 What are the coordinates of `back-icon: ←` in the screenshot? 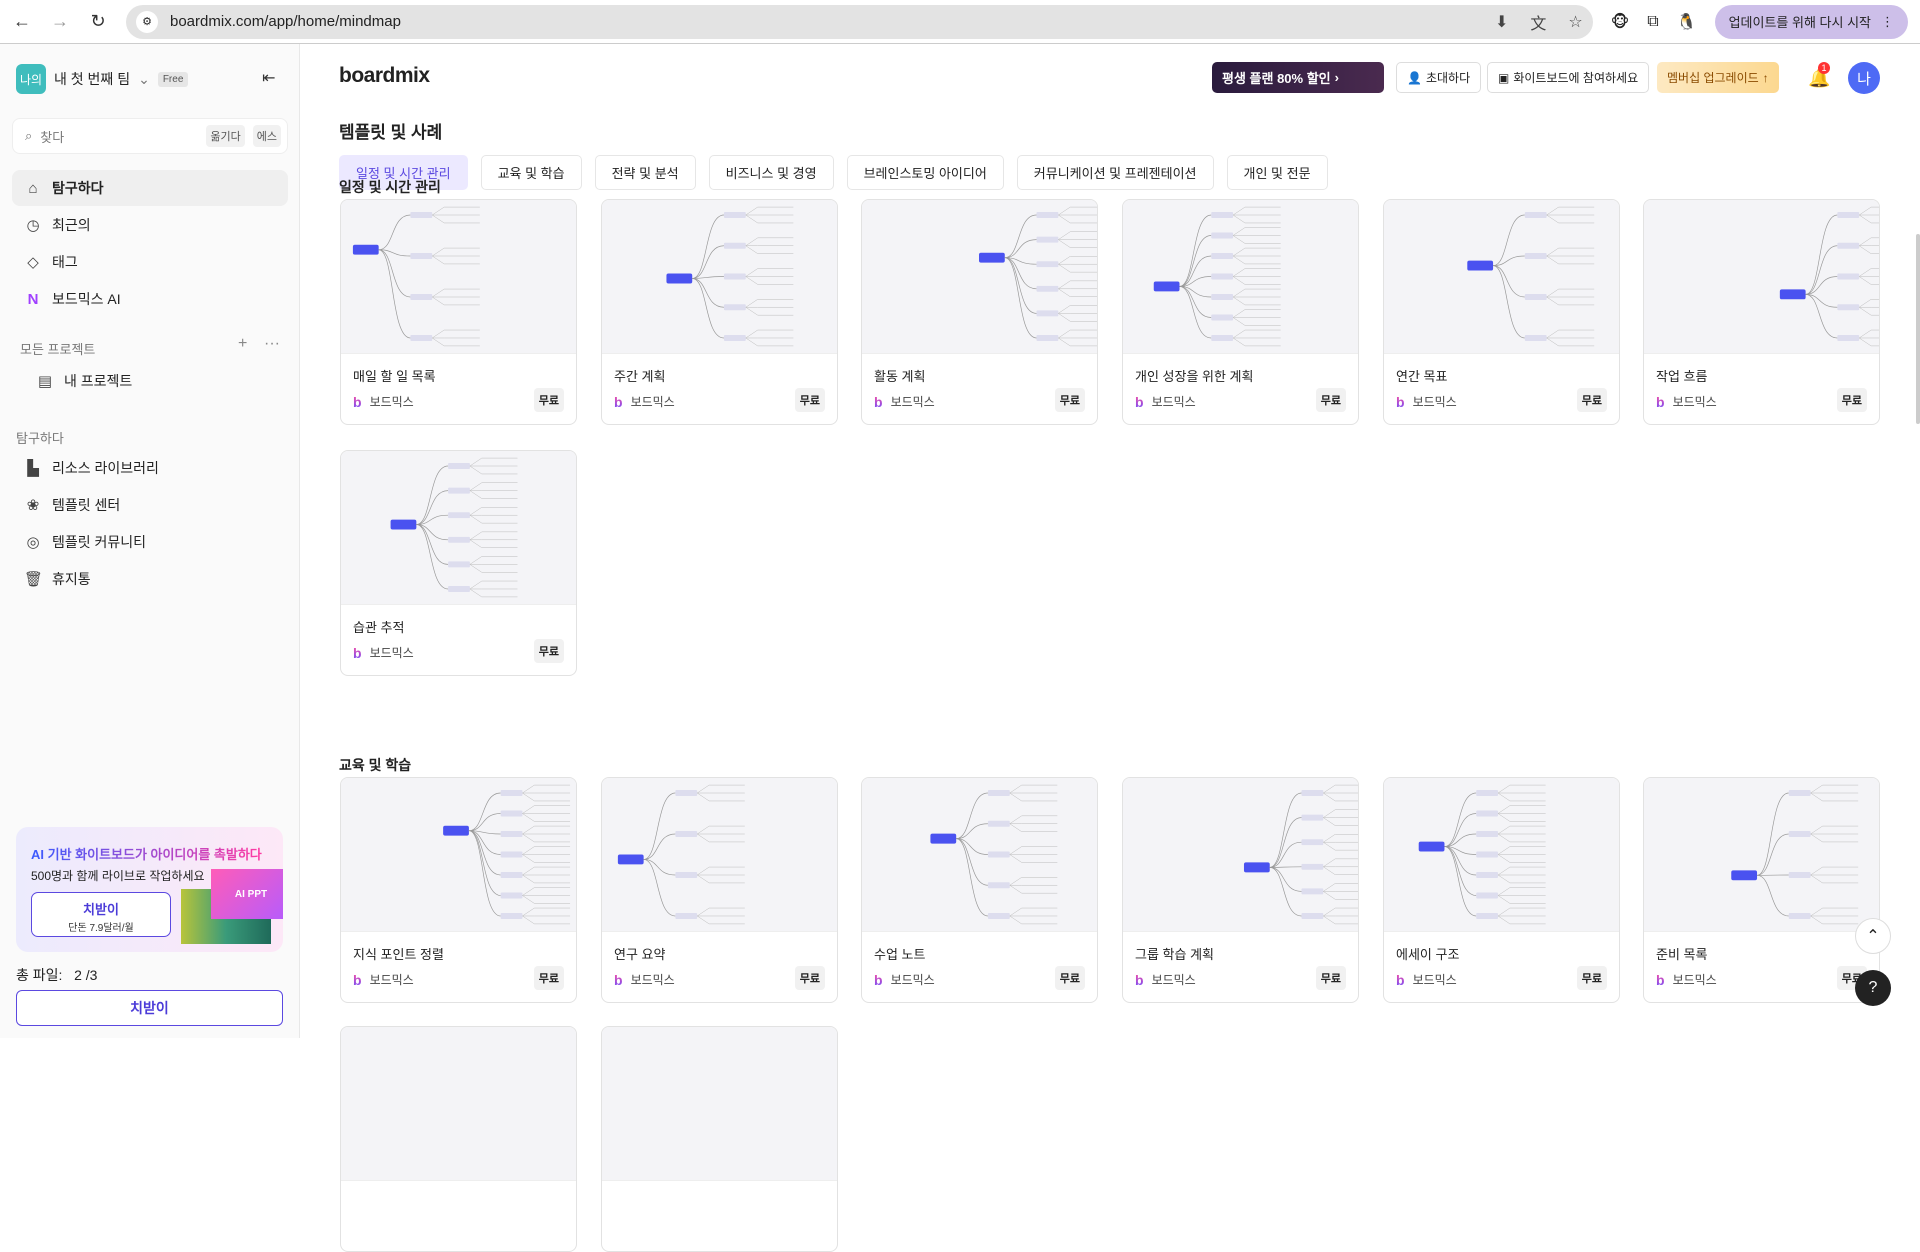 It's located at (22, 21).